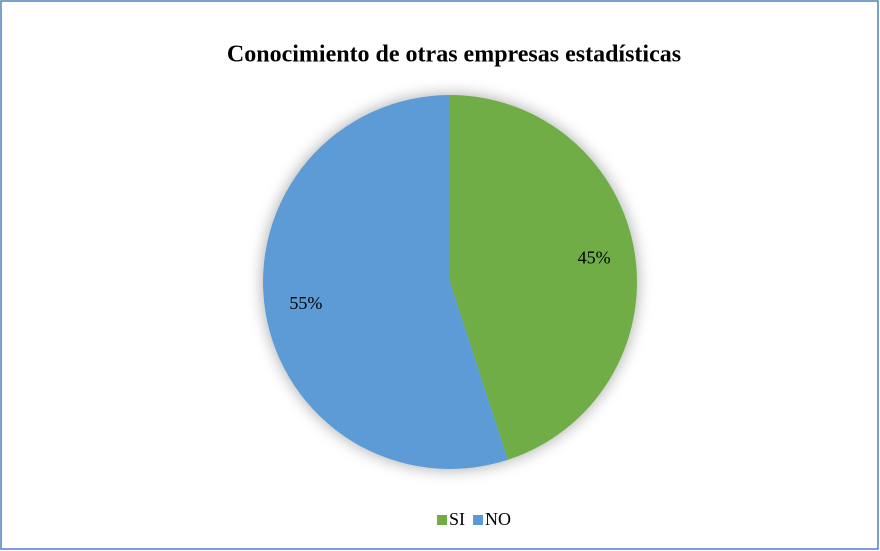 Image resolution: width=880 pixels, height=551 pixels. I want to click on data-label: 55%, so click(305, 303).